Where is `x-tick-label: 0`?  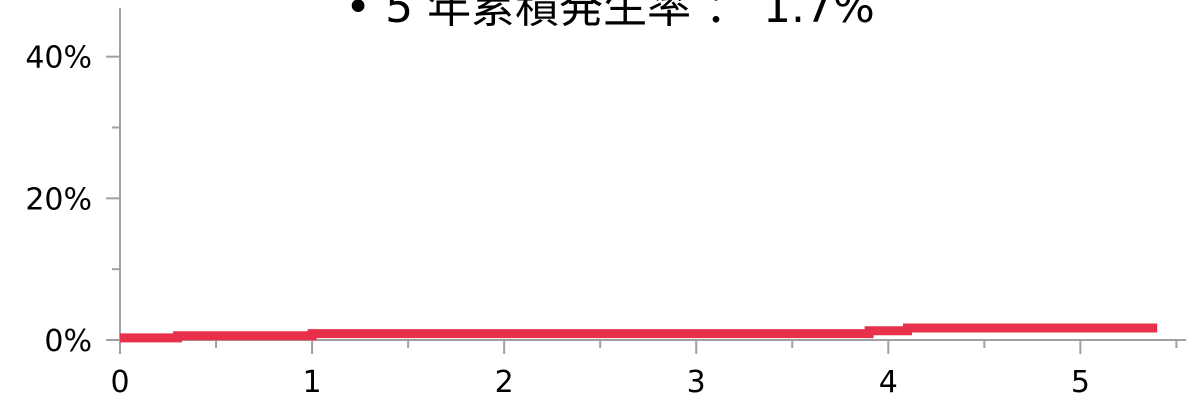
x-tick-label: 0 is located at coordinates (119, 381).